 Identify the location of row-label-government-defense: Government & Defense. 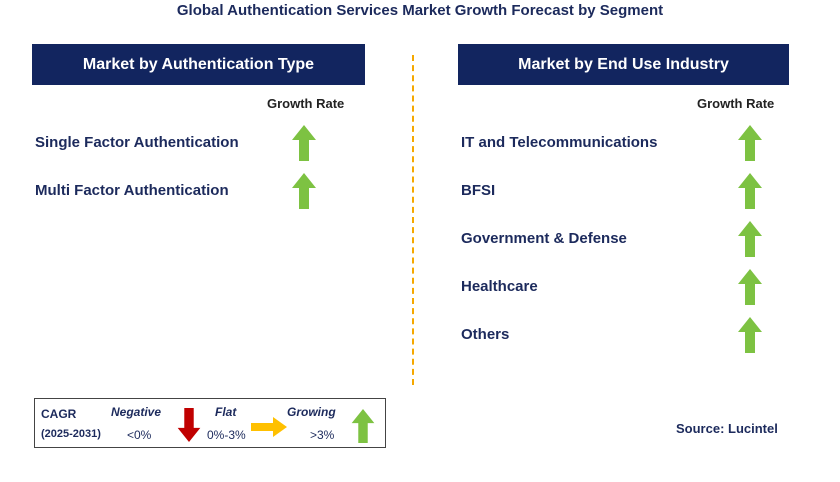
(544, 238).